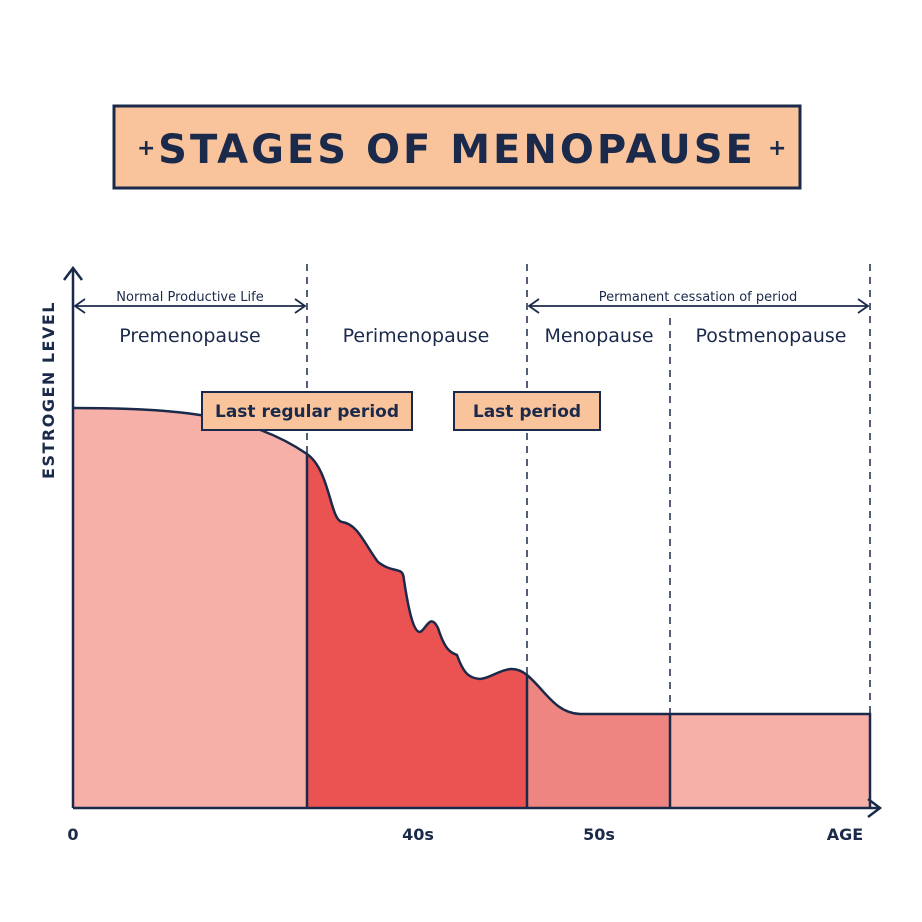  What do you see at coordinates (73, 273) in the screenshot?
I see `y-axis-arrow-icon` at bounding box center [73, 273].